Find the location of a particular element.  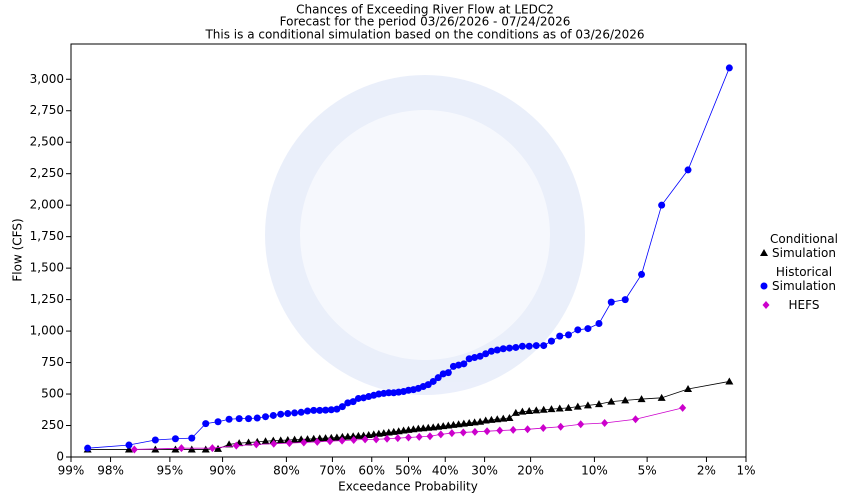

y-tick-label: 250 is located at coordinates (52, 425).